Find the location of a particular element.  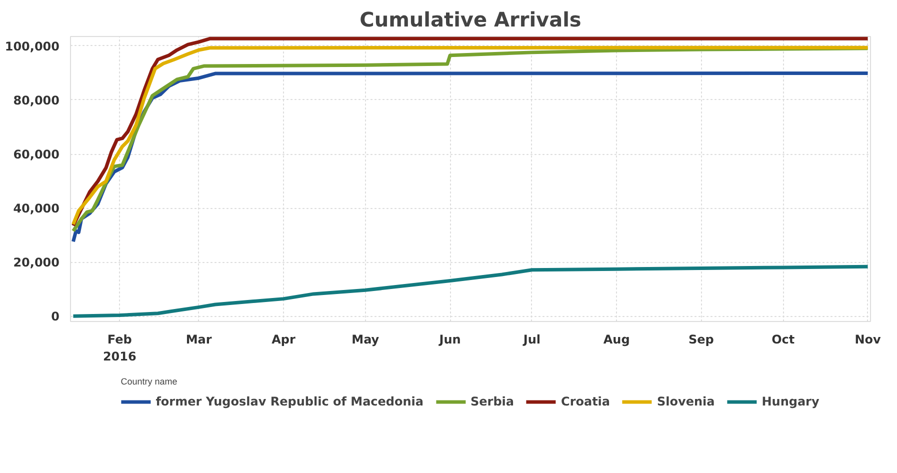

y-tick-label: 60,000 is located at coordinates (36, 155).